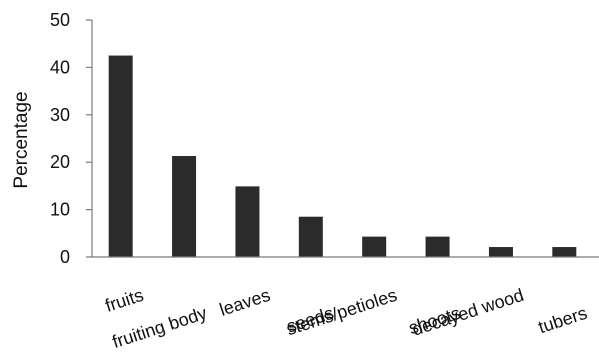  Describe the element at coordinates (60, 210) in the screenshot. I see `y-tick-label: 10` at that location.